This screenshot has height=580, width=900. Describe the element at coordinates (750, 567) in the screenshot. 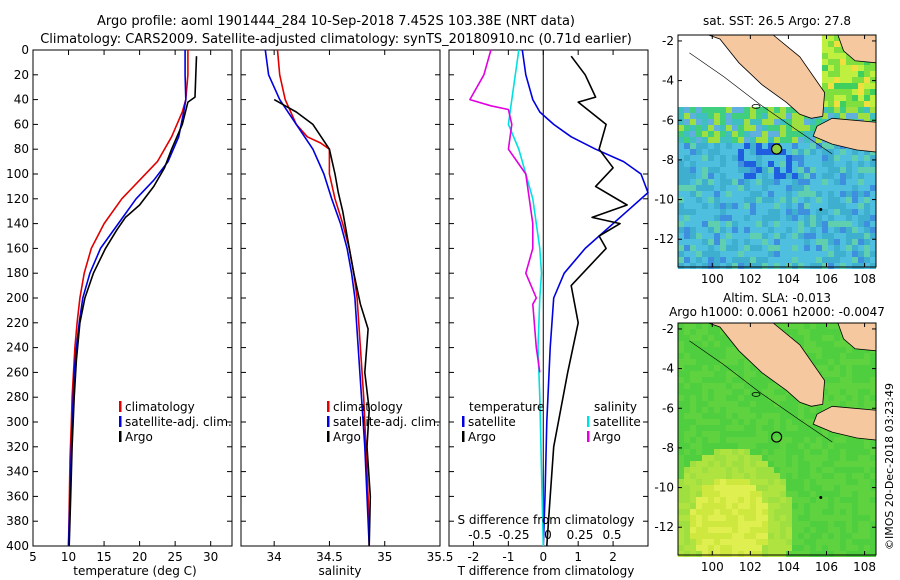

I see `lon-tick-label: 102` at that location.